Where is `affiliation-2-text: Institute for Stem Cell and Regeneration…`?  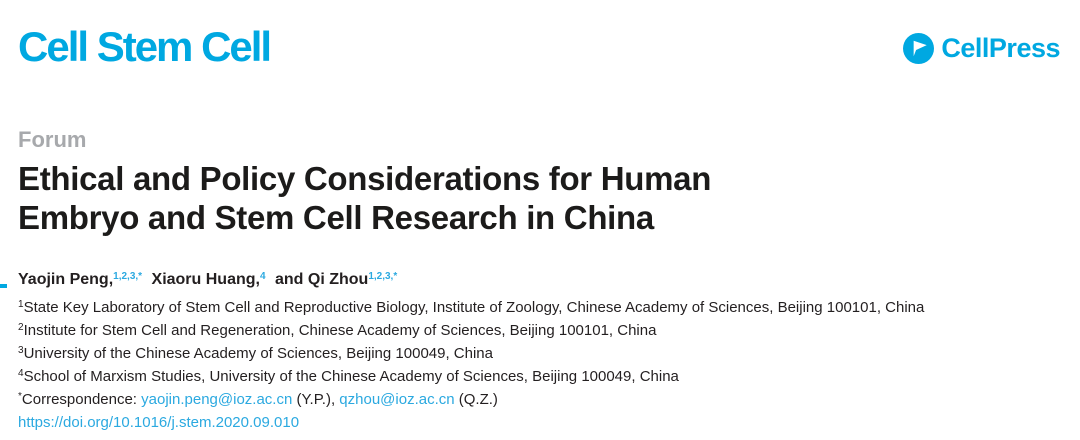
affiliation-2-text: Institute for Stem Cell and Regeneration… is located at coordinates (340, 330).